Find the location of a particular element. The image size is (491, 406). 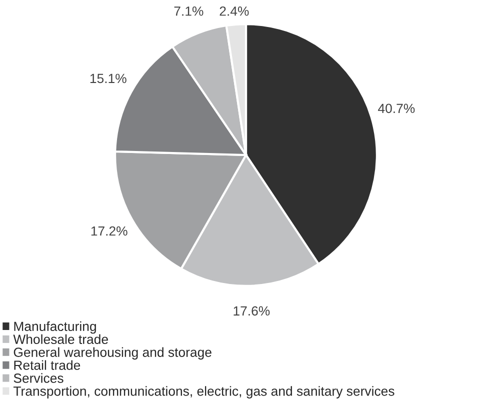

legend-label: Wholesale trade is located at coordinates (60, 339).